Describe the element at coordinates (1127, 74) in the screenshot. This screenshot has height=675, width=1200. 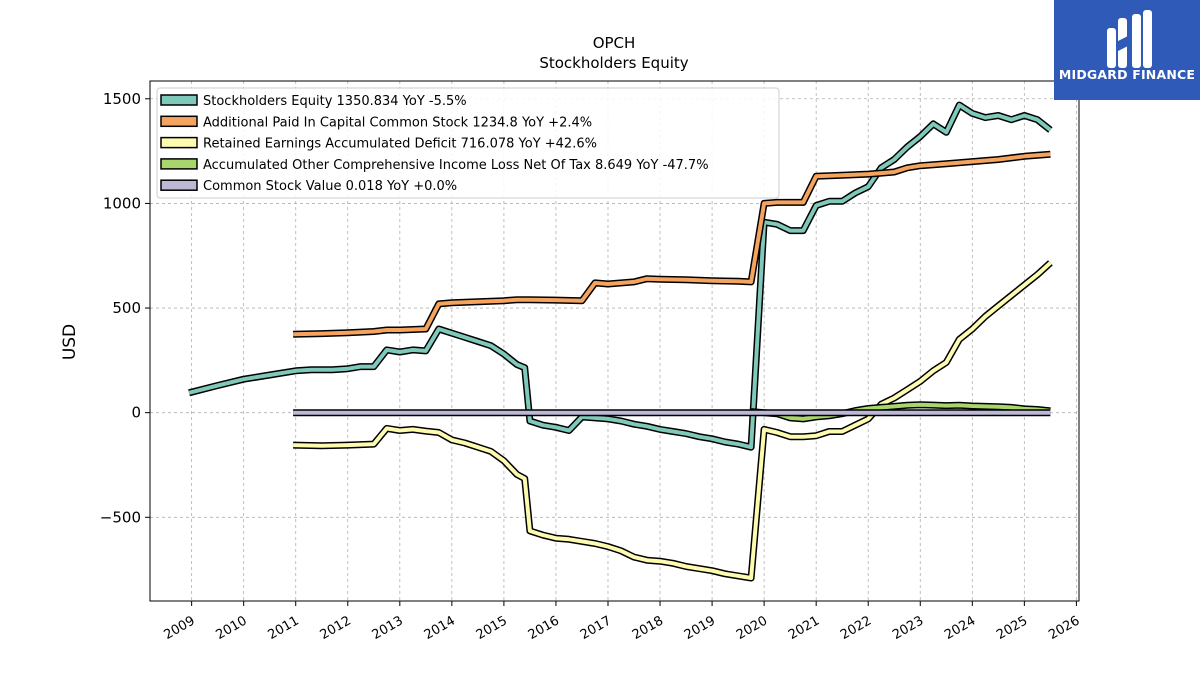
I see `brand-name: MIDGARD FINANCE` at that location.